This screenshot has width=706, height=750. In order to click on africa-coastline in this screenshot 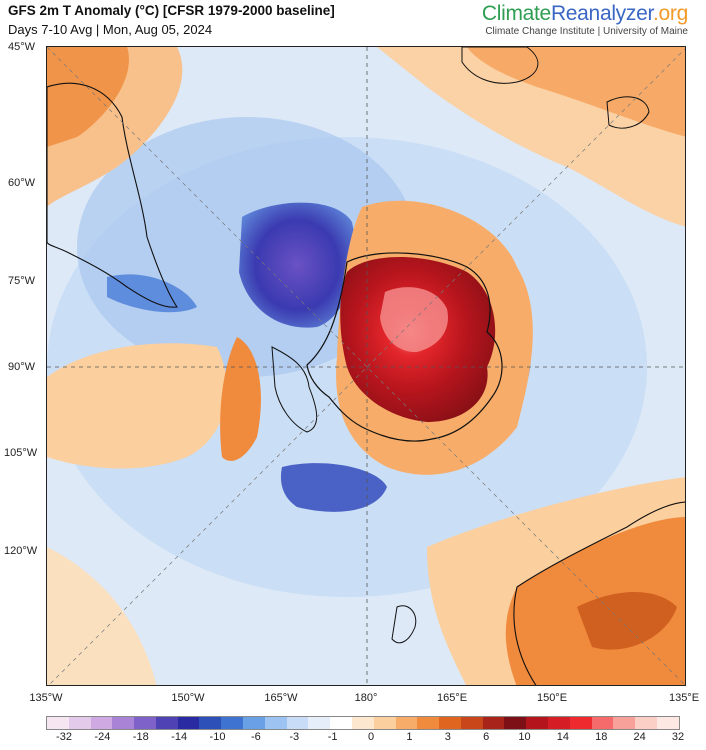, I will do `click(500, 65)`.